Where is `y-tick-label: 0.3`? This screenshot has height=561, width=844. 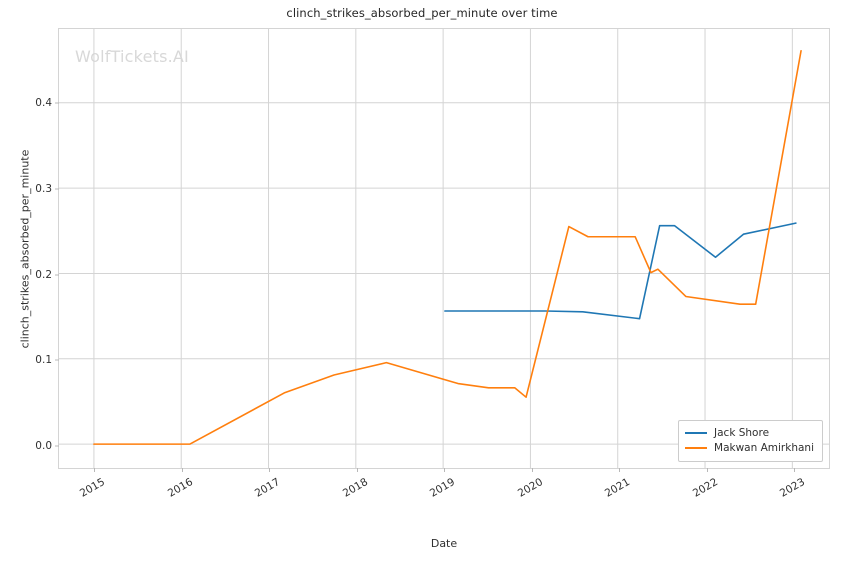
y-tick-label: 0.3 is located at coordinates (43, 188).